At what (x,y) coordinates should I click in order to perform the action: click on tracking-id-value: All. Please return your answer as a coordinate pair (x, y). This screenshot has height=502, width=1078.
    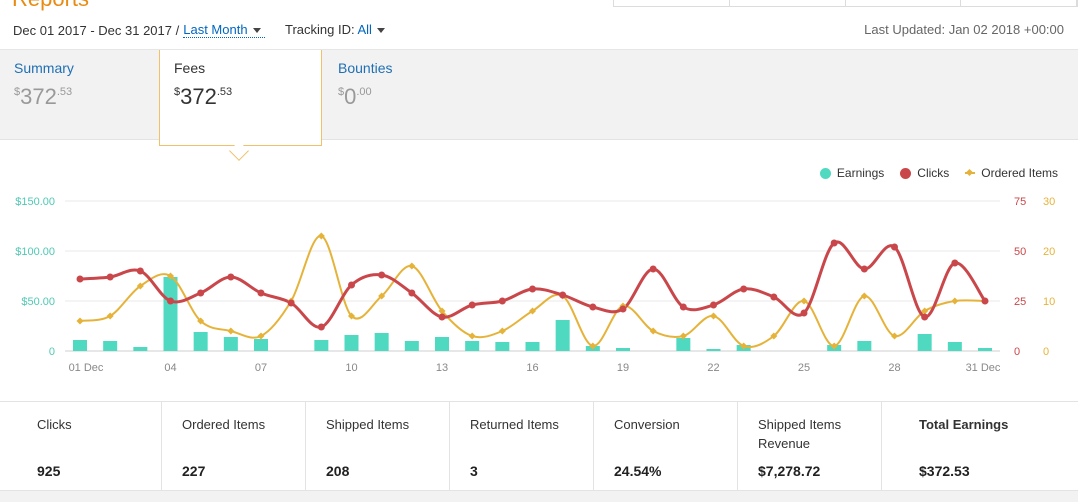
    Looking at the image, I should click on (364, 29).